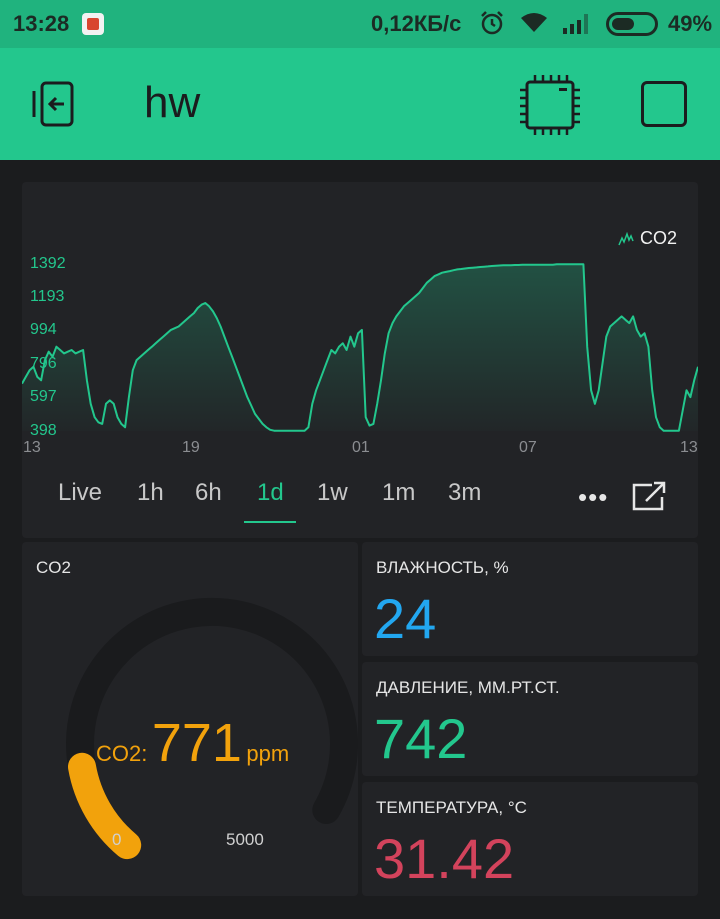 This screenshot has width=720, height=919. I want to click on stop-button, so click(664, 104).